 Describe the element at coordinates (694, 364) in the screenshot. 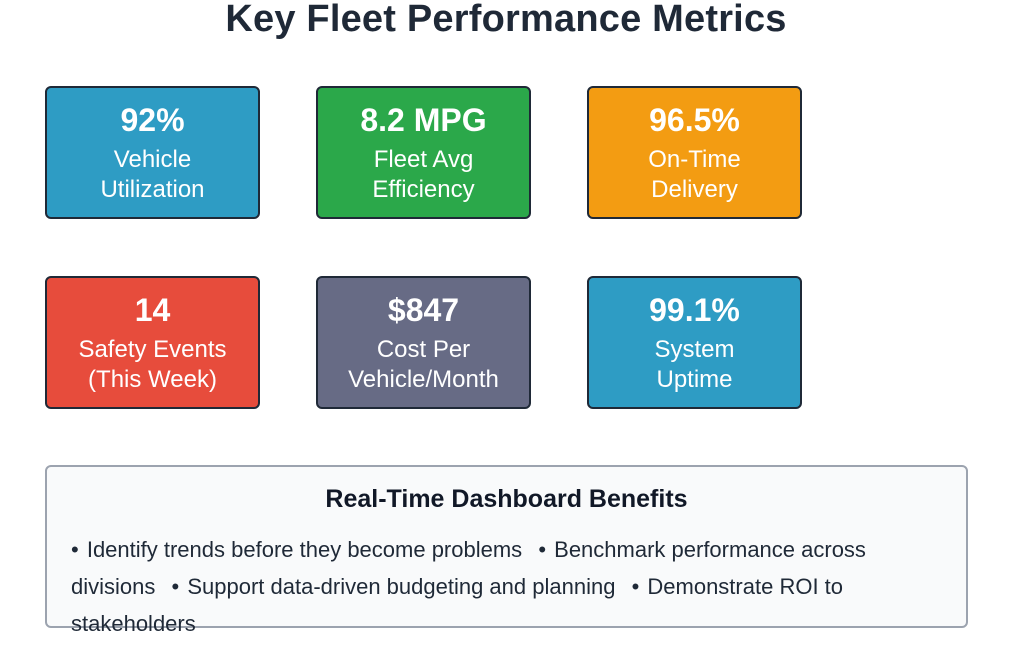

I see `metric-label: System Uptime` at that location.